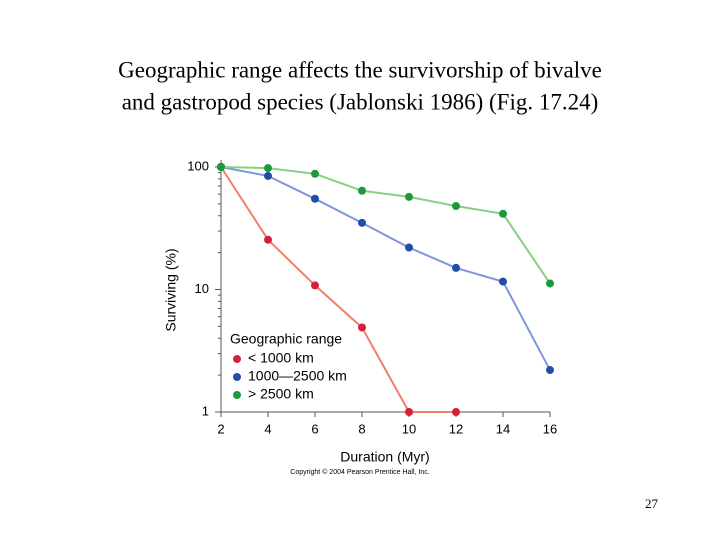 The image size is (720, 540). I want to click on x-tick-label: 6, so click(314, 428).